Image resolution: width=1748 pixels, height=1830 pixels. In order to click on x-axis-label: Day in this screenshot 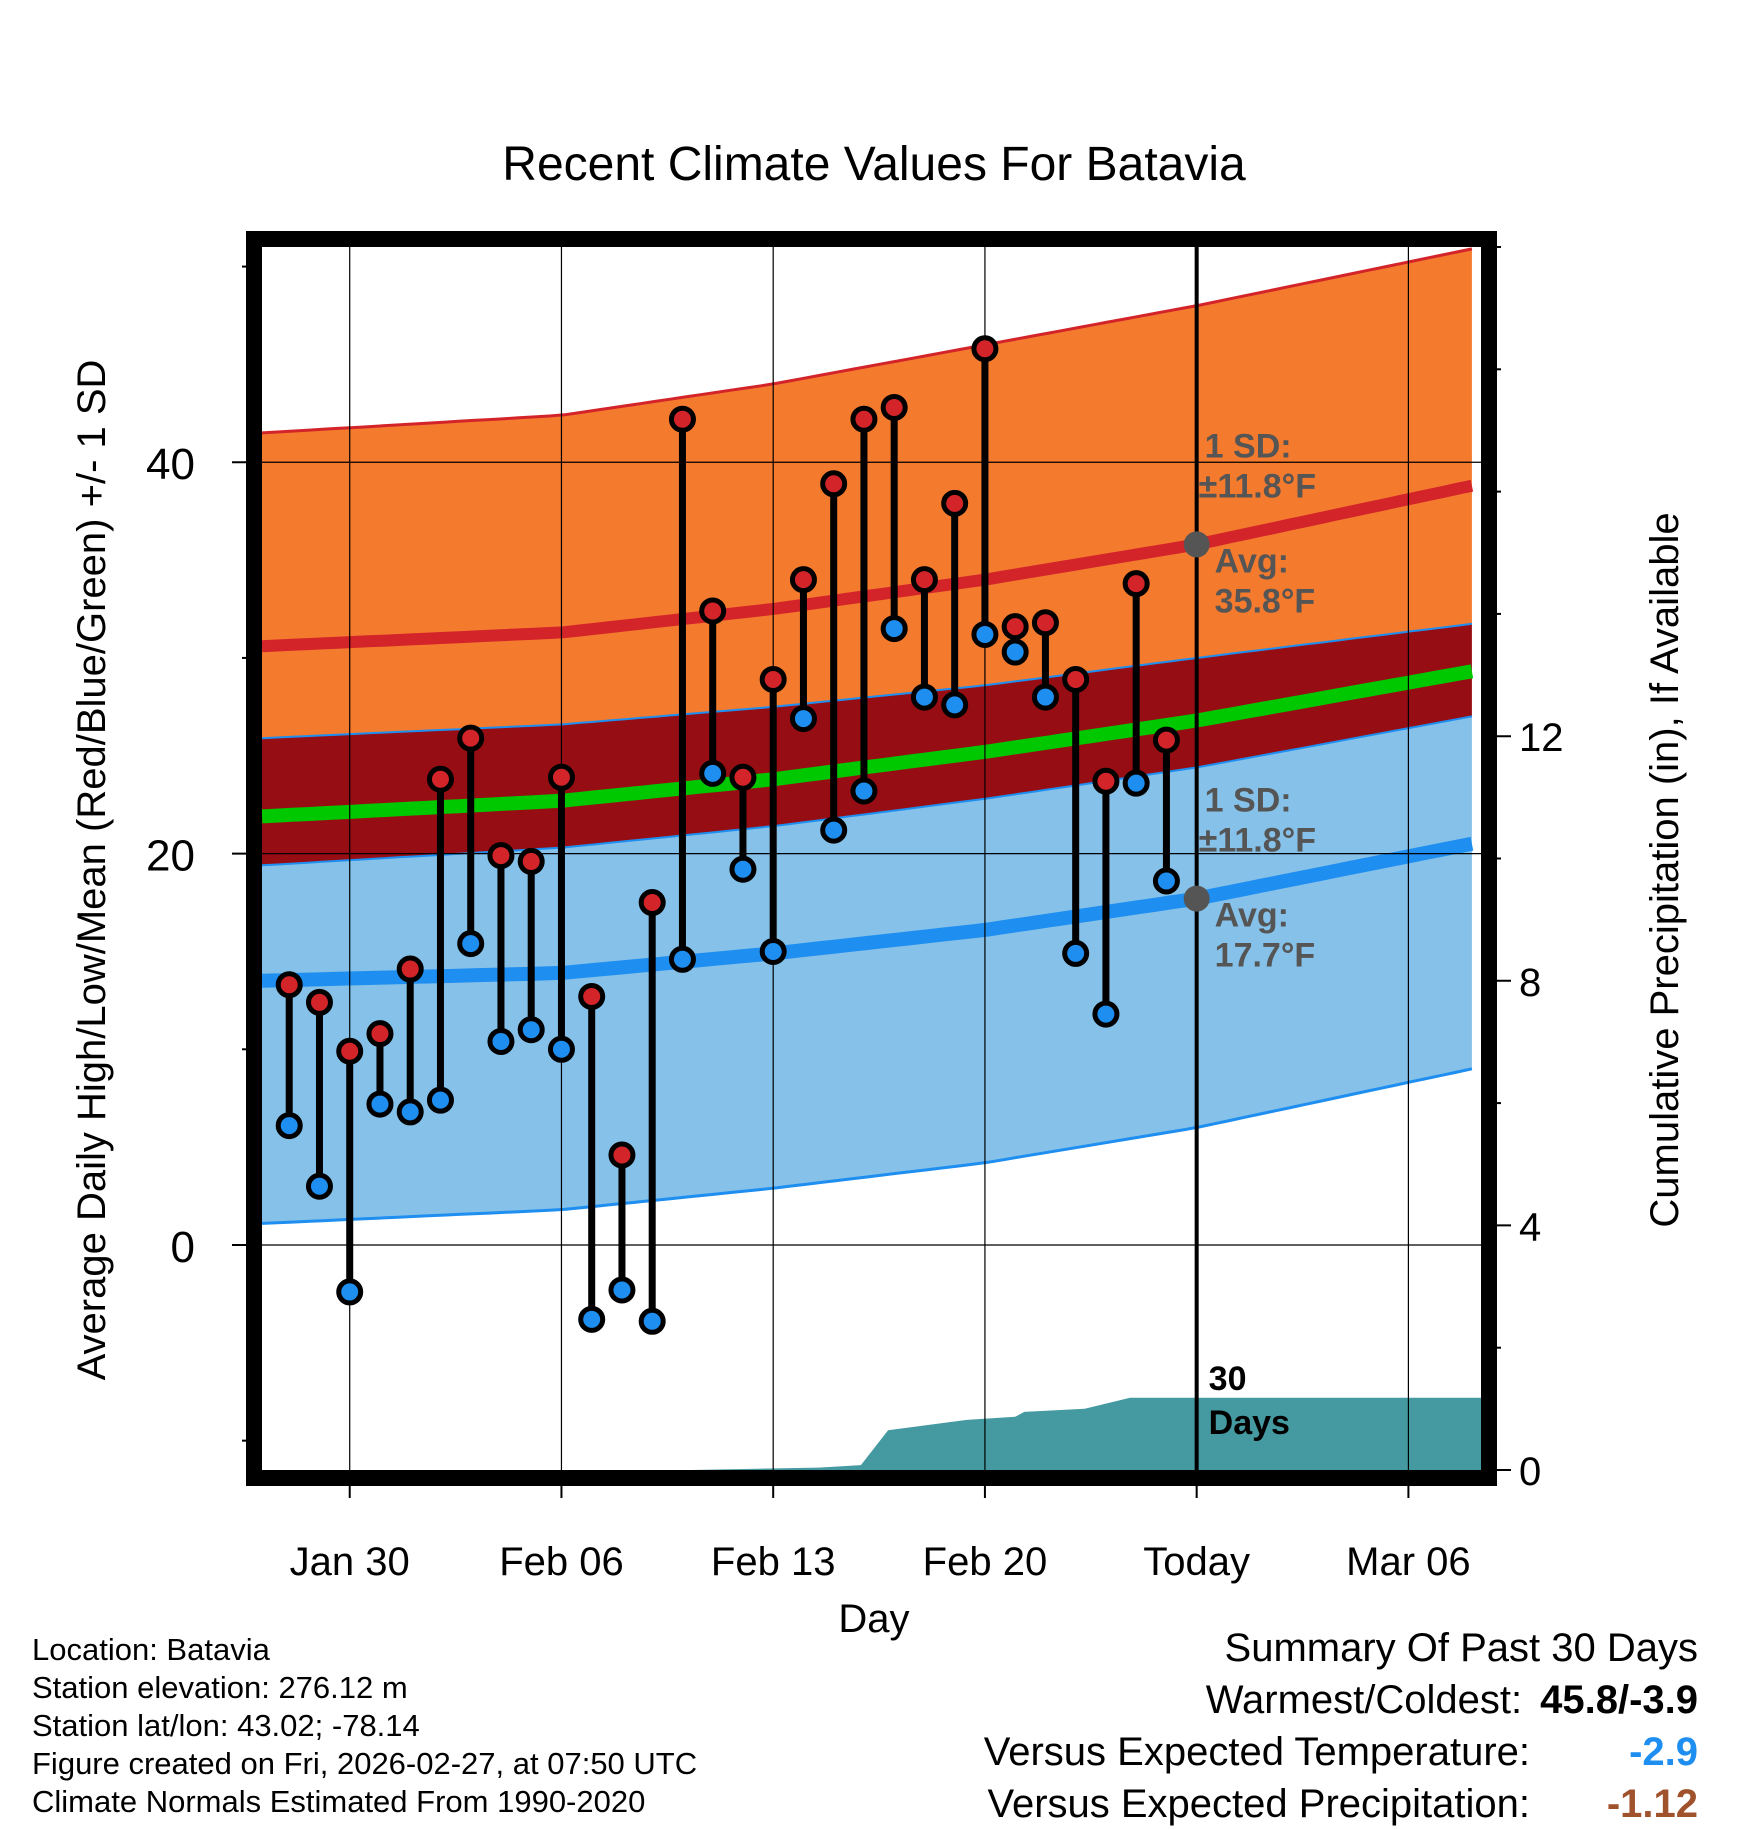, I will do `click(873, 1619)`.